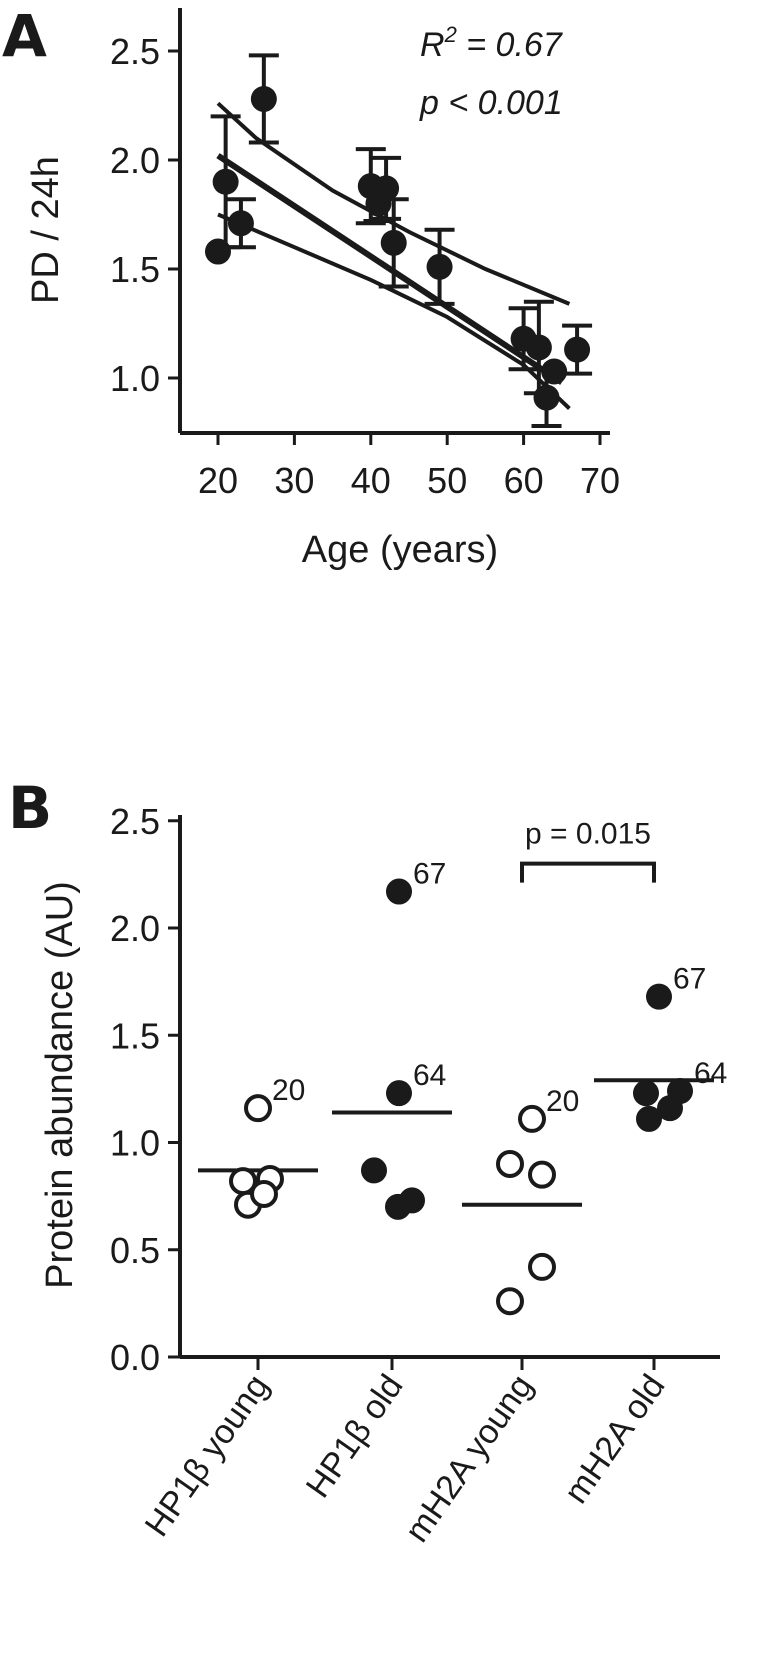 The width and height of the screenshot is (770, 1653). I want to click on panel-b-category-label: HP1β young, so click(207, 1456).